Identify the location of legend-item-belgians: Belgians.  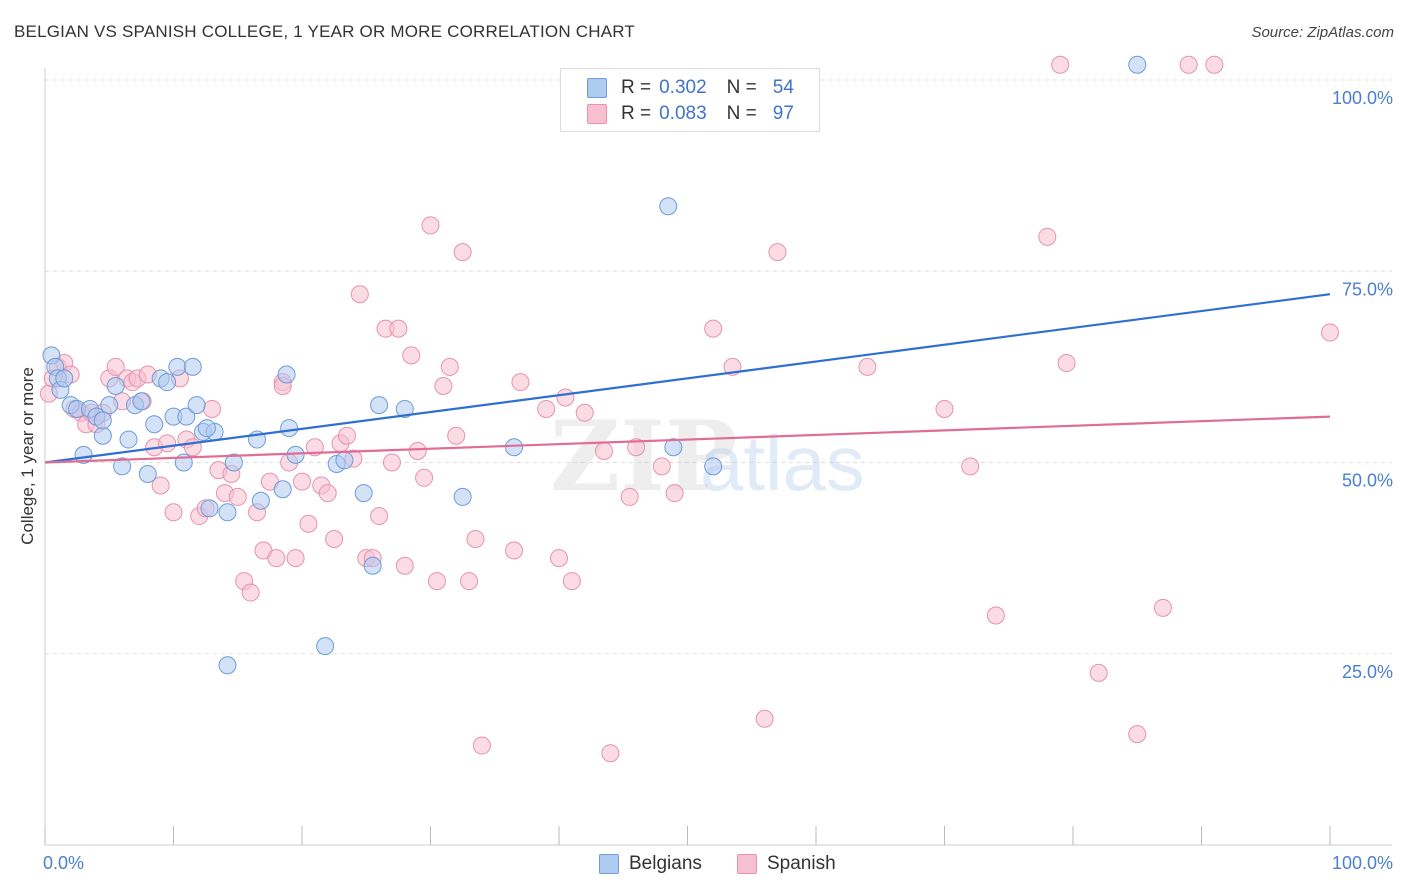
(650, 864).